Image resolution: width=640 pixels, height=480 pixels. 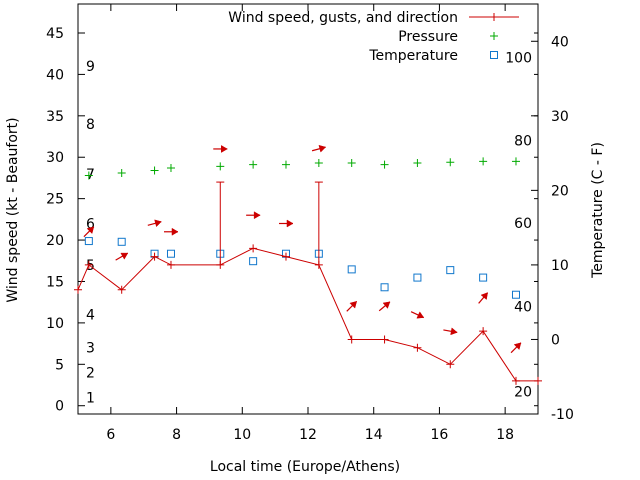 I want to click on x-tick-label: 14, so click(x=374, y=435).